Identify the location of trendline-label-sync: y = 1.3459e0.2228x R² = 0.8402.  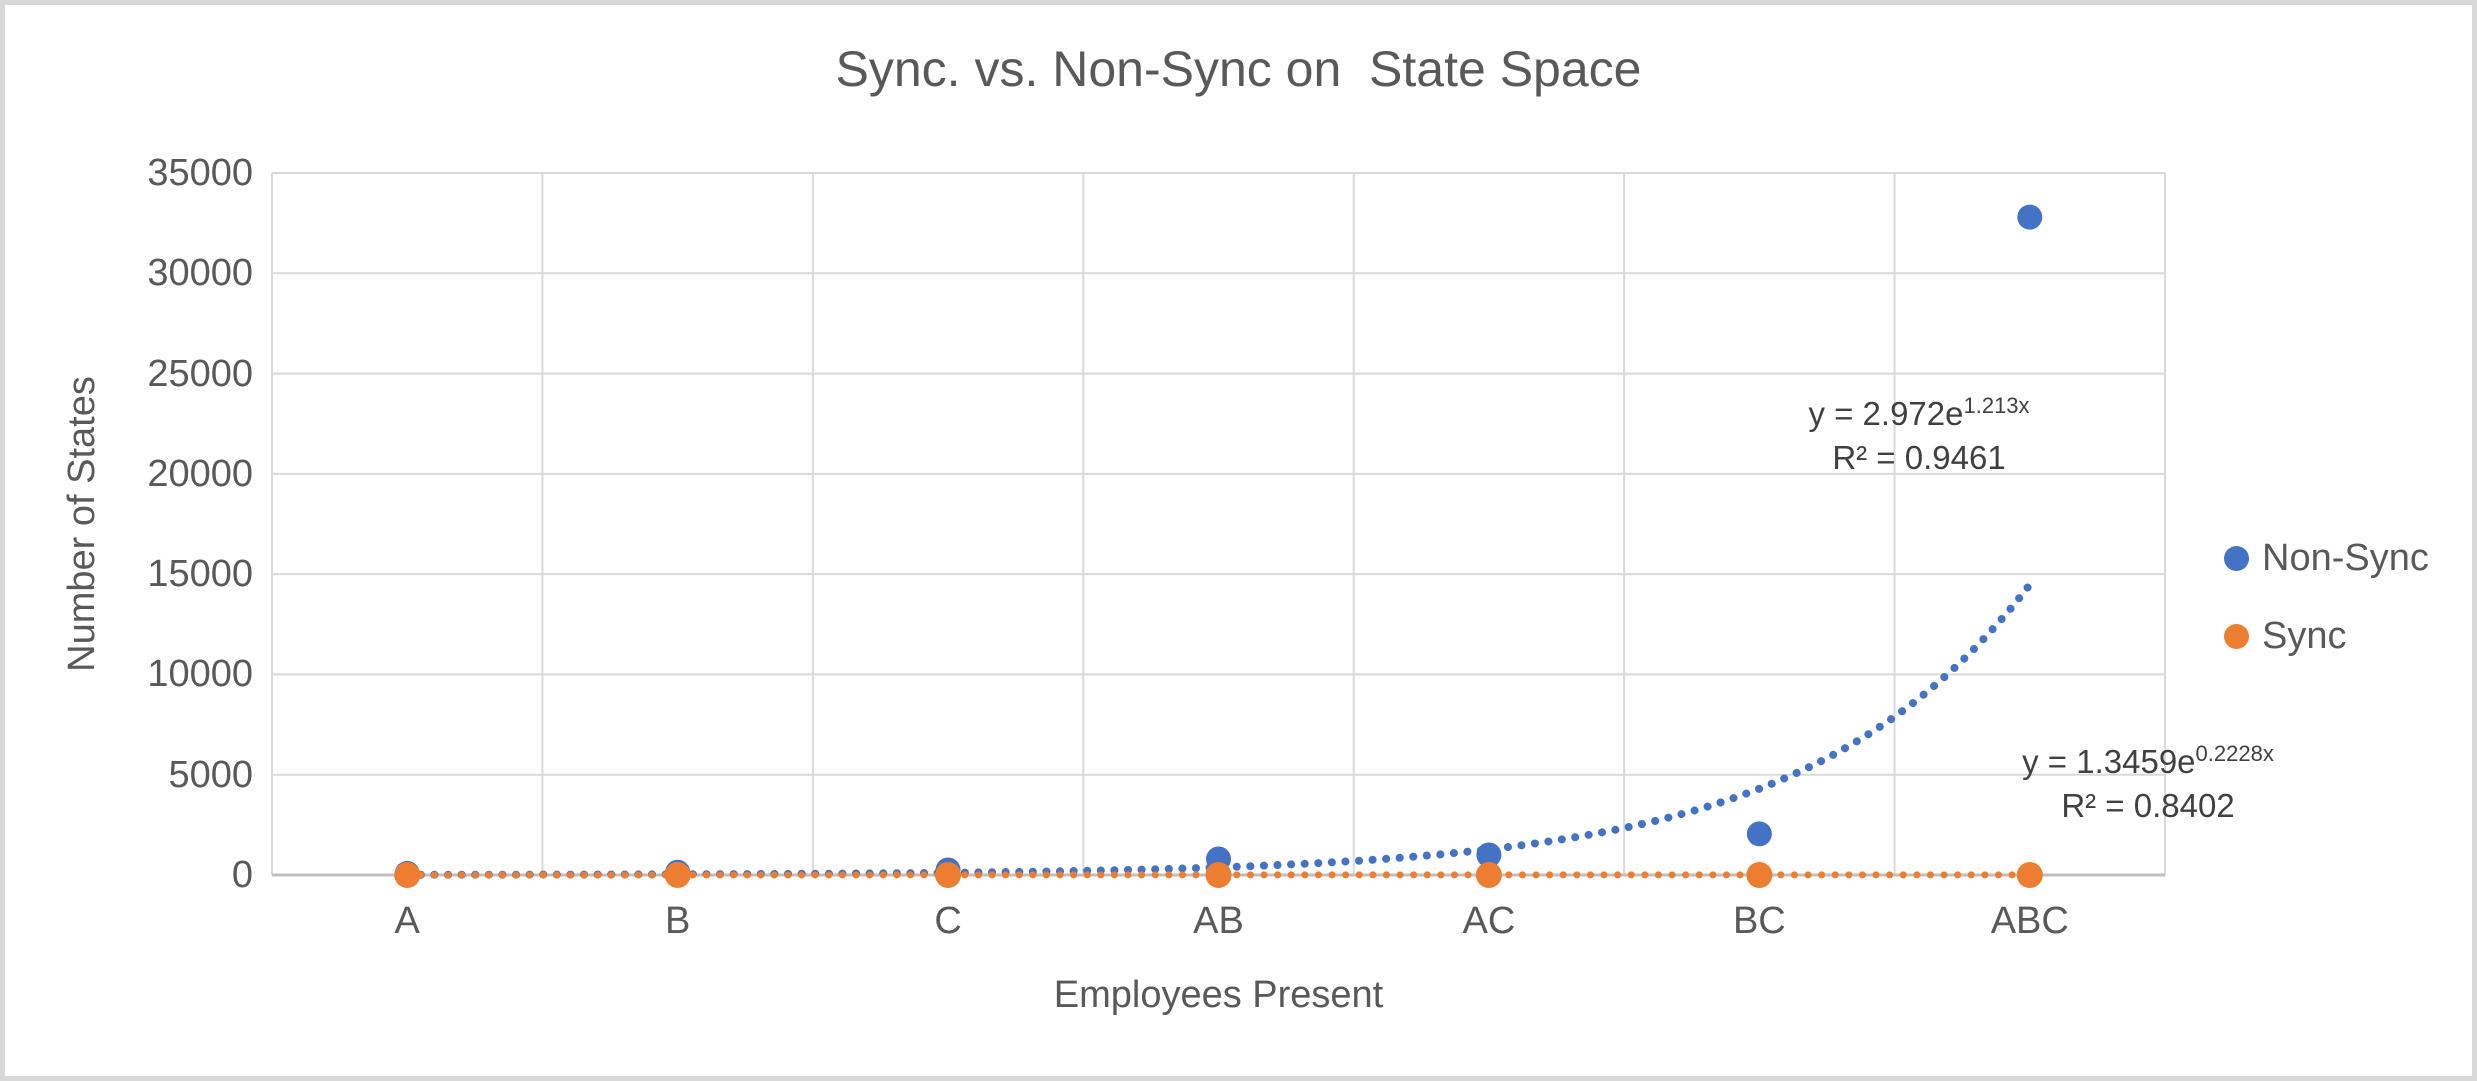
(2148, 784).